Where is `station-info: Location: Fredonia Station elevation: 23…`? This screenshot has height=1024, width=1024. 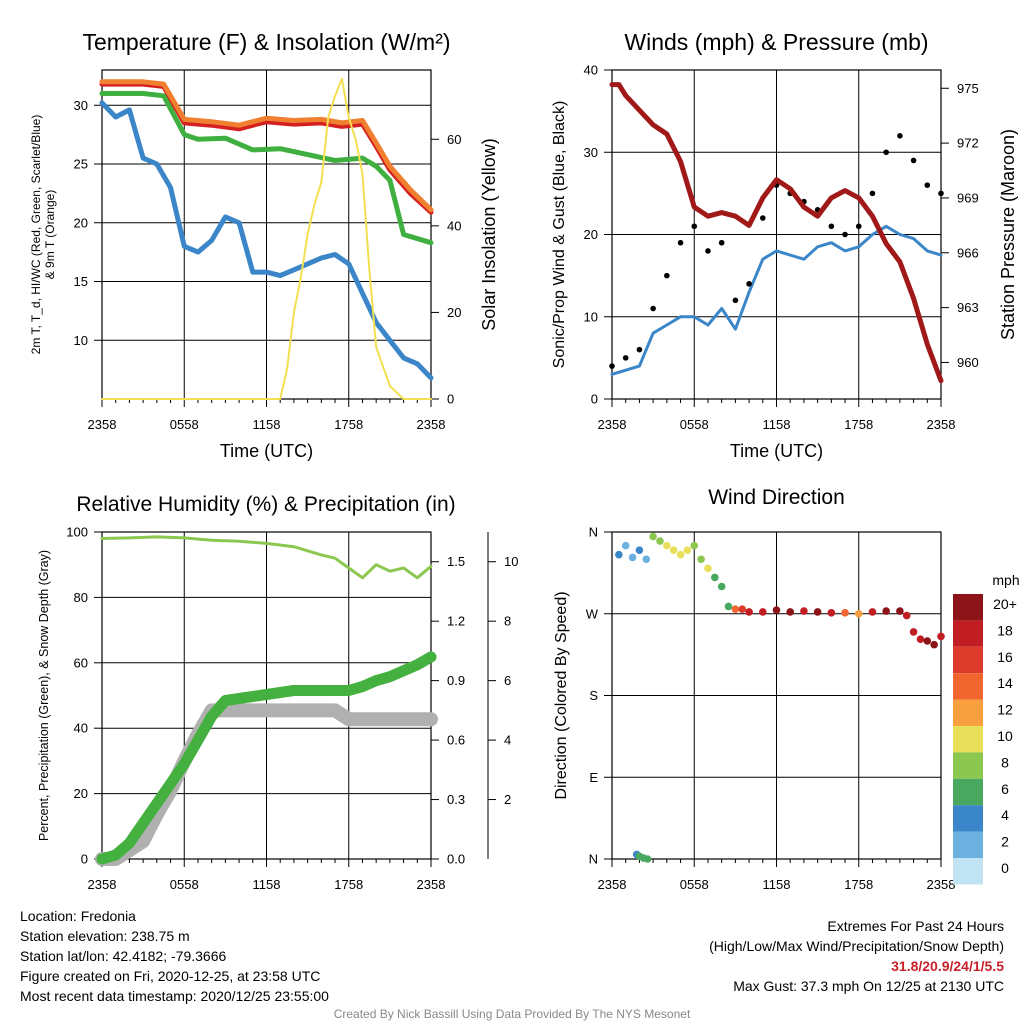
station-info: Location: Fredonia Station elevation: 23… is located at coordinates (174, 956).